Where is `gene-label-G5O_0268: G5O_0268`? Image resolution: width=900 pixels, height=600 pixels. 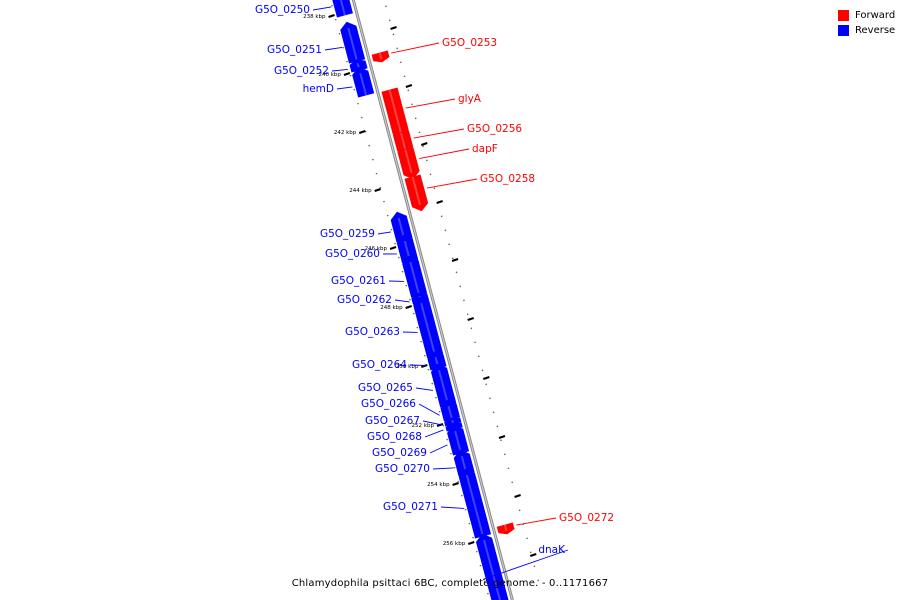 gene-label-G5O_0268: G5O_0268 is located at coordinates (394, 437).